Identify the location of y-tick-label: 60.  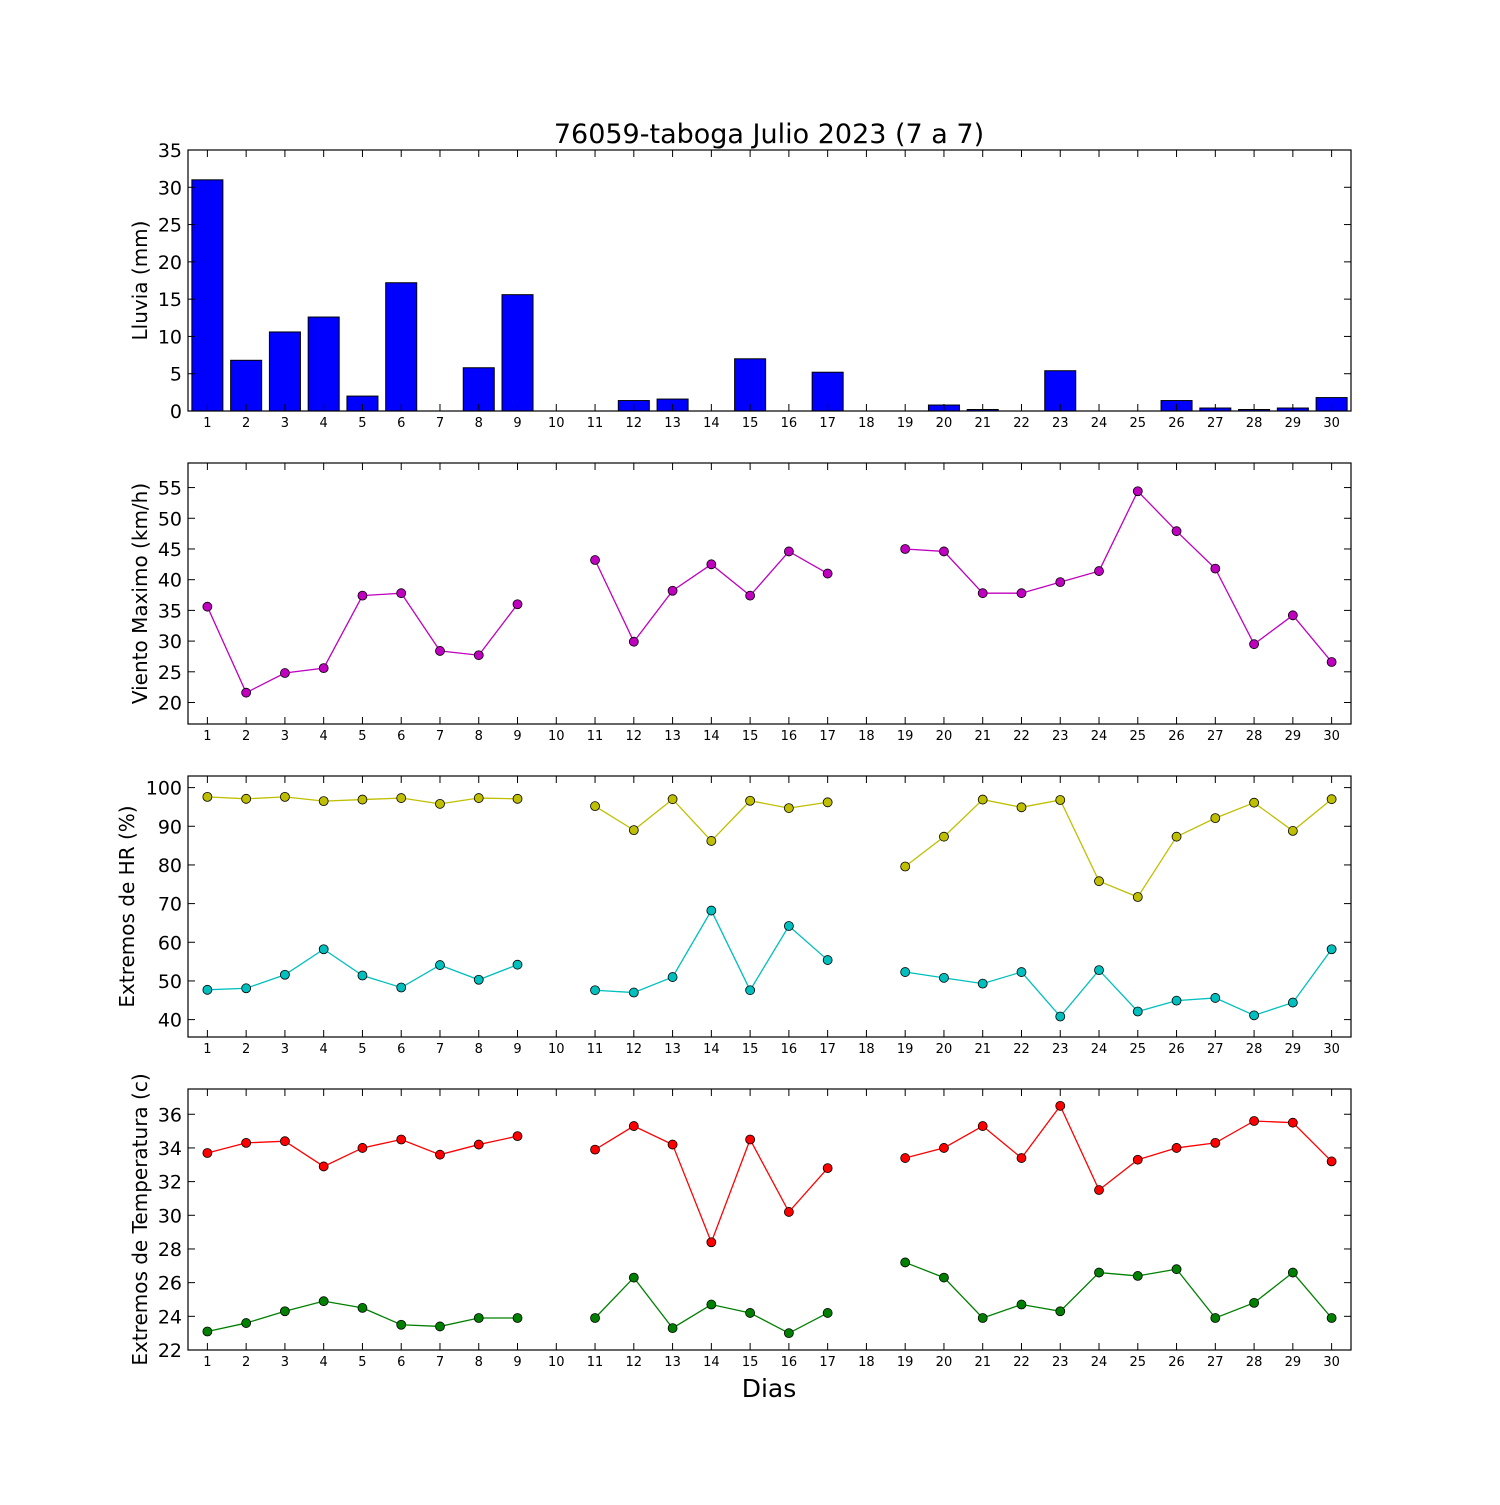
(170, 943).